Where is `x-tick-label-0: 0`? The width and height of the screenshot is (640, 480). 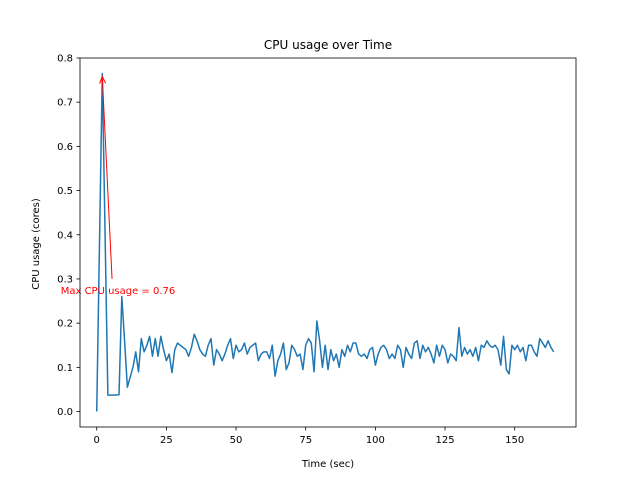 x-tick-label-0: 0 is located at coordinates (97, 440).